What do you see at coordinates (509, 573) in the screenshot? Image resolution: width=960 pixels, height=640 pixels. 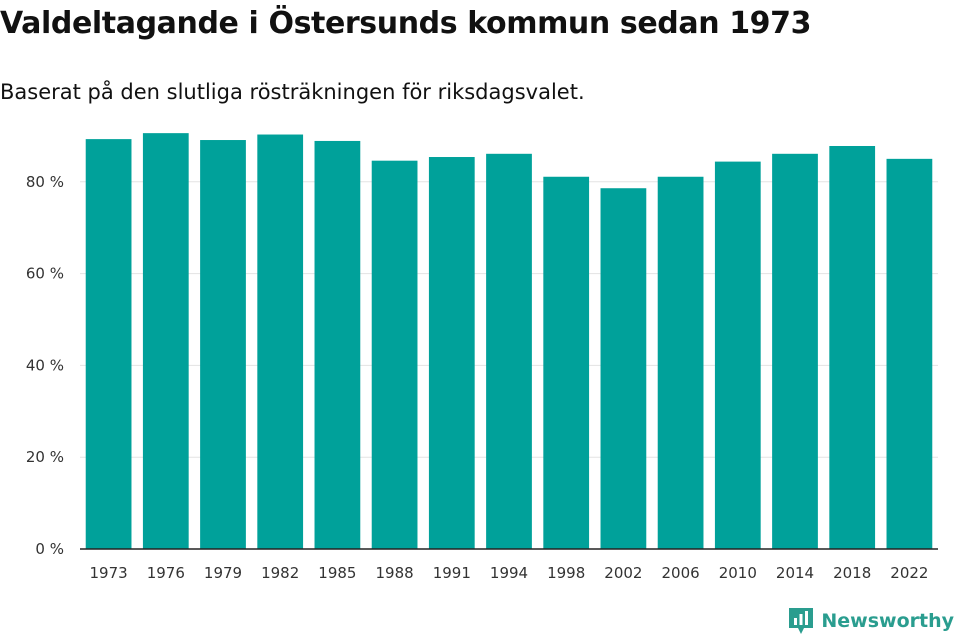 I see `x-tick-label: 1994` at bounding box center [509, 573].